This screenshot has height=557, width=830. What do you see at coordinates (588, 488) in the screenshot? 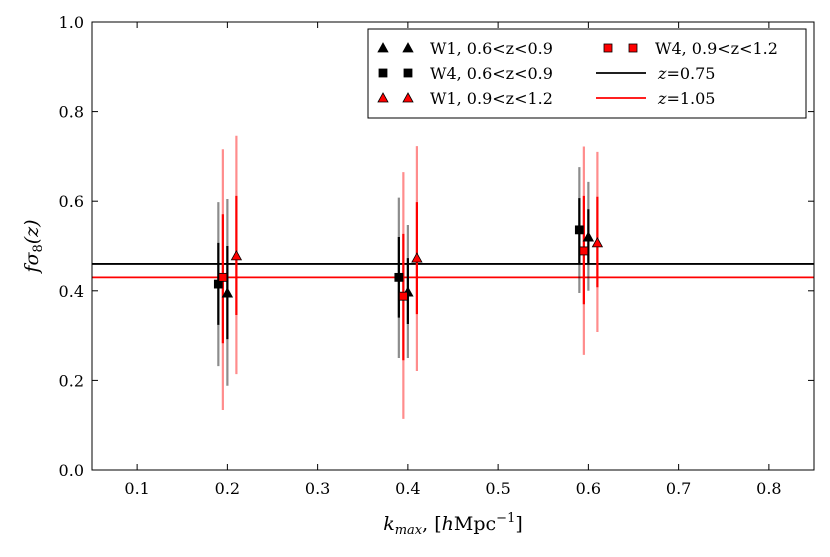
I see `x-tick-label: 0.6` at bounding box center [588, 488].